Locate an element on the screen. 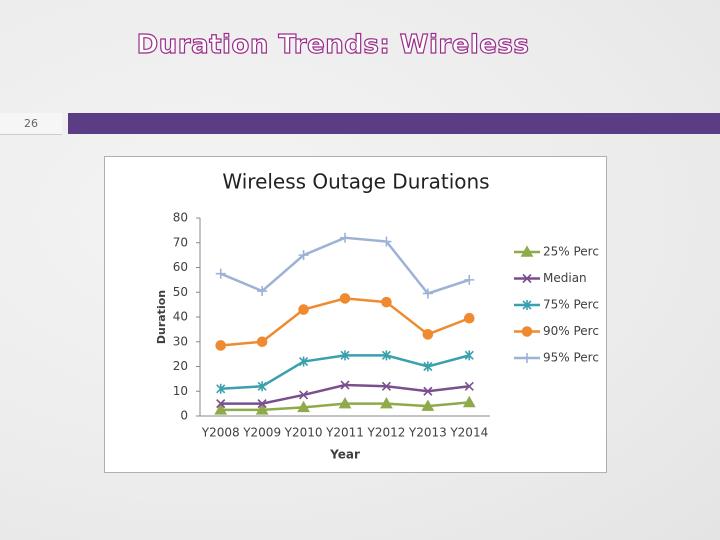 Image resolution: width=720 pixels, height=540 pixels. x-tick-label: Y2012 is located at coordinates (385, 433).